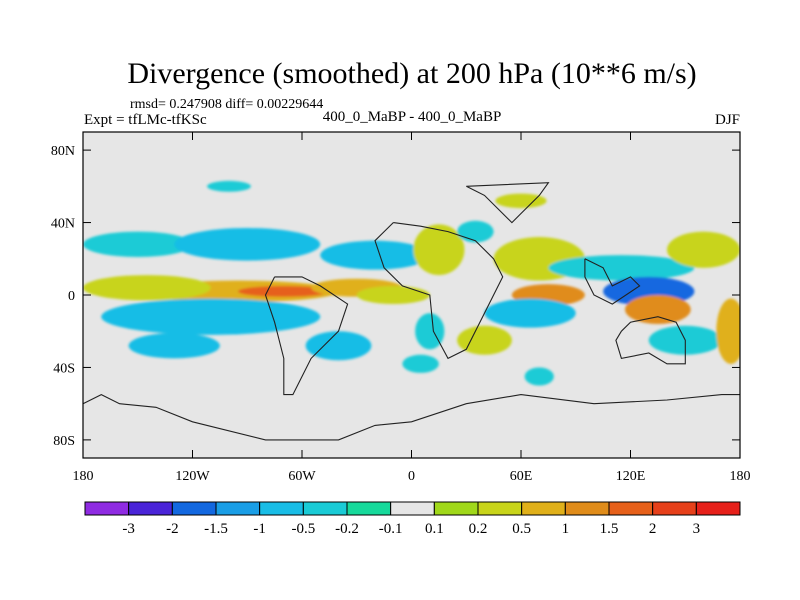 This screenshot has width=800, height=600. Describe the element at coordinates (172, 529) in the screenshot. I see `colorbar-label-1: -2` at that location.